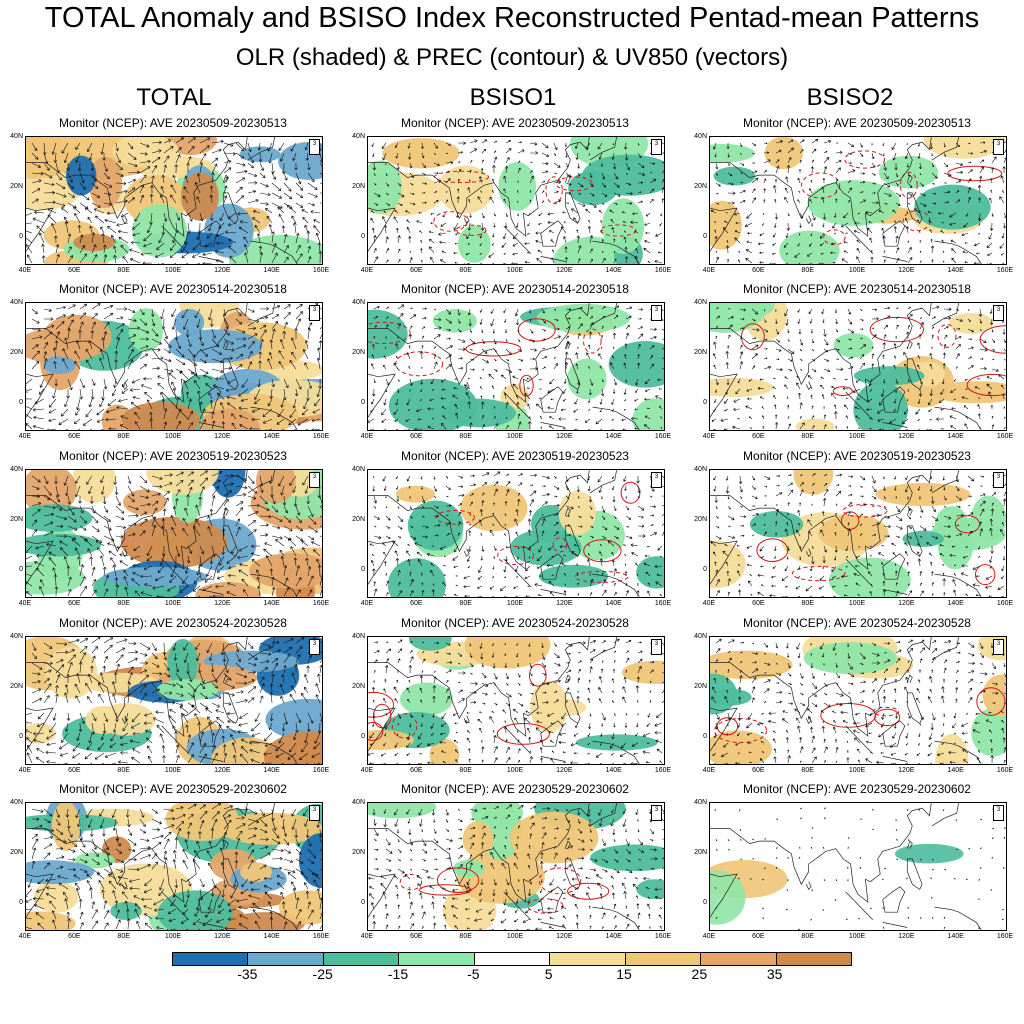 The width and height of the screenshot is (1024, 1024). Describe the element at coordinates (174, 866) in the screenshot. I see `map-panel-total: 3` at that location.